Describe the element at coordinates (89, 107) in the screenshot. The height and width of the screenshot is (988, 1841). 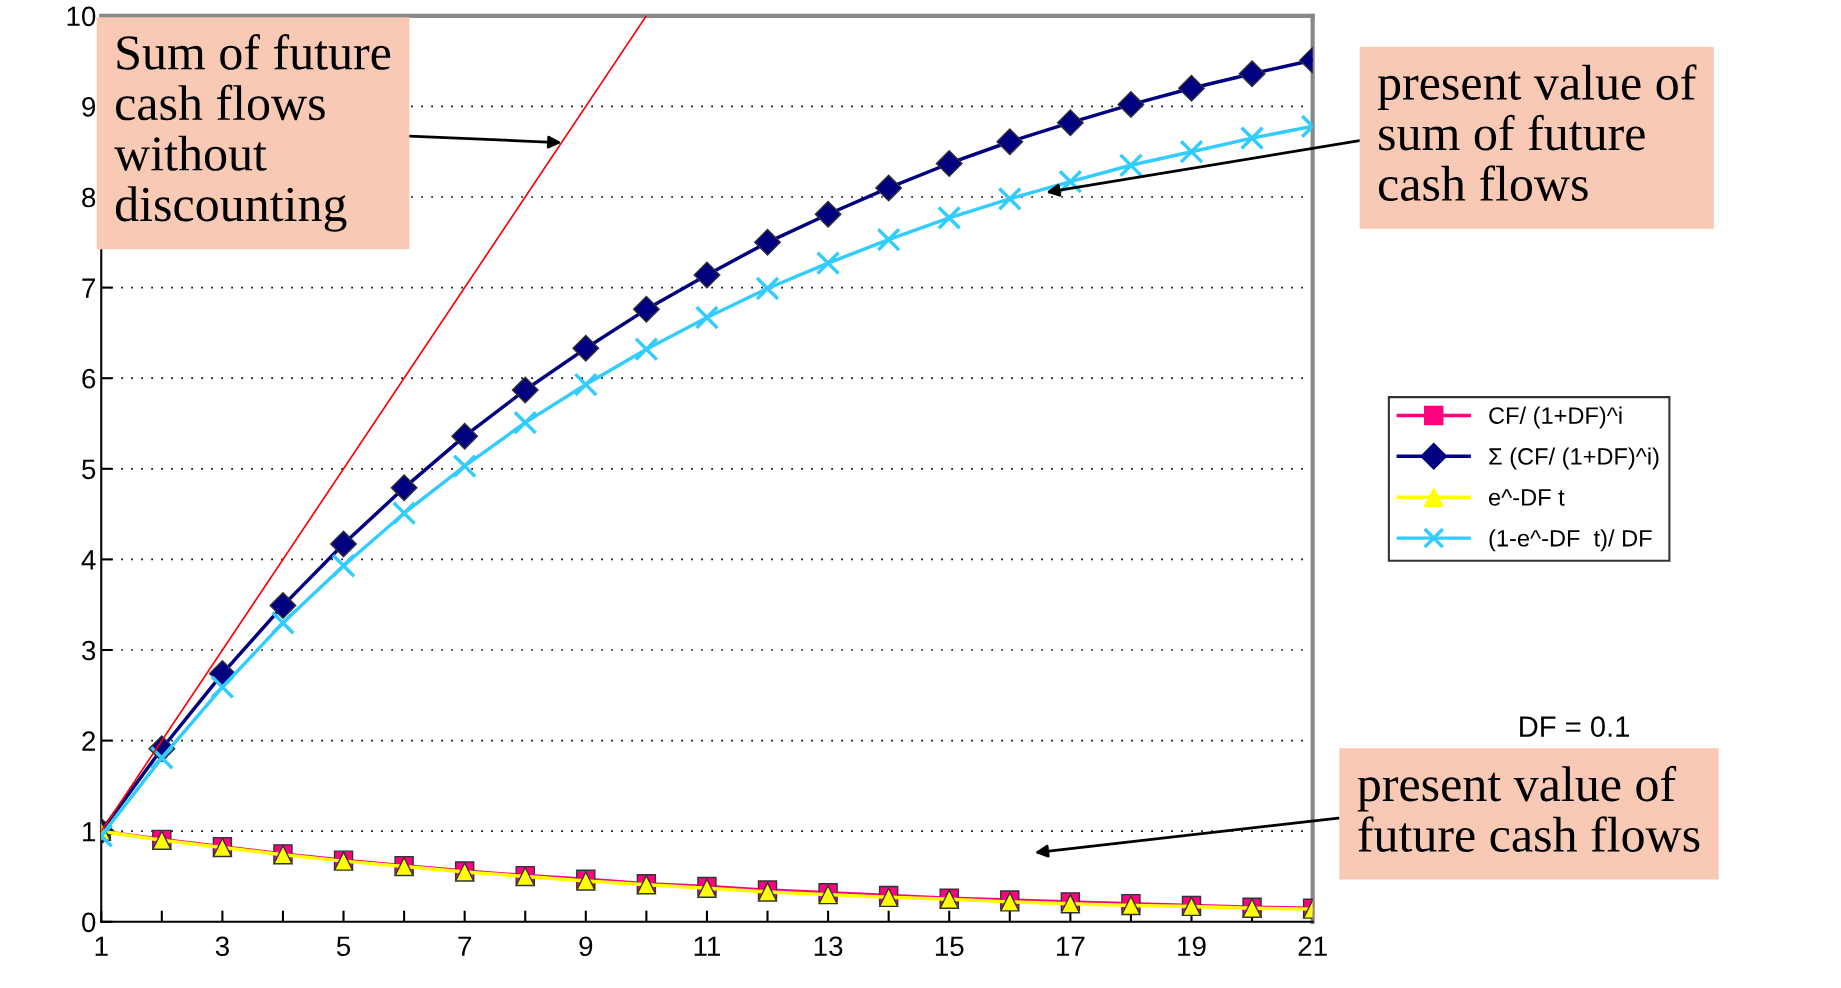
I see `y-tick-label: 9` at that location.